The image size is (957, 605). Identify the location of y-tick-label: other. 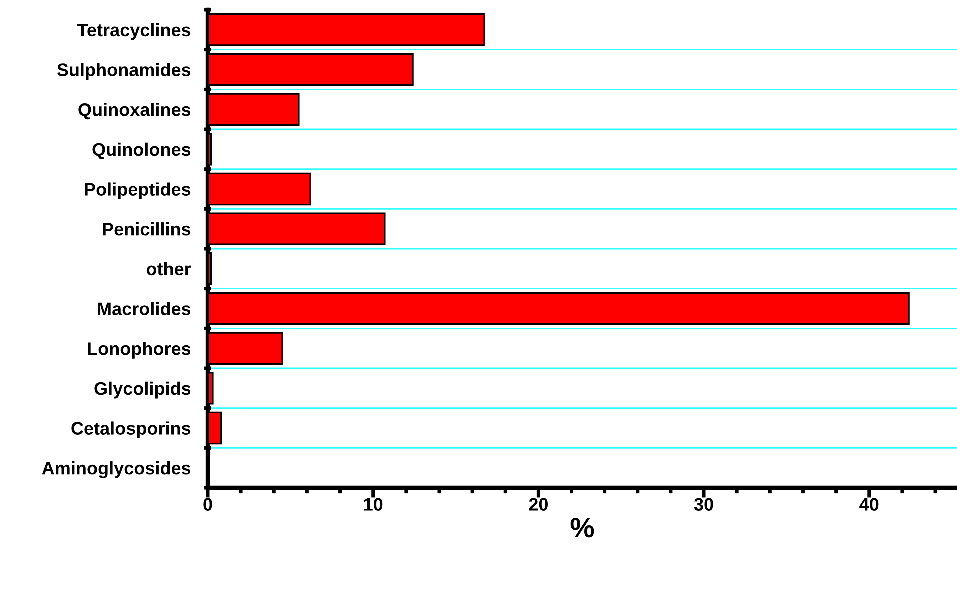
(169, 269).